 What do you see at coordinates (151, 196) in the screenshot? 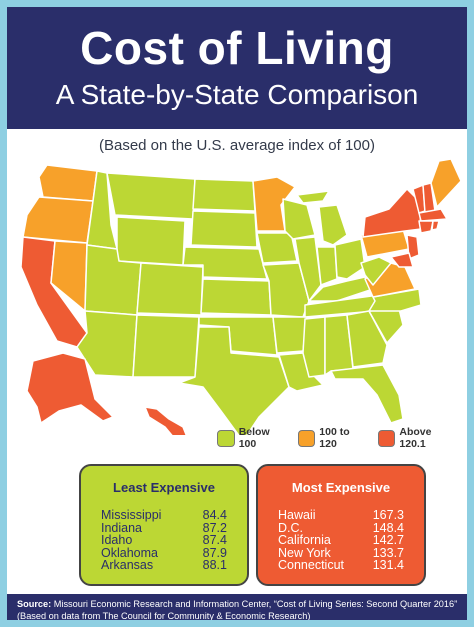
I see `state-montana` at bounding box center [151, 196].